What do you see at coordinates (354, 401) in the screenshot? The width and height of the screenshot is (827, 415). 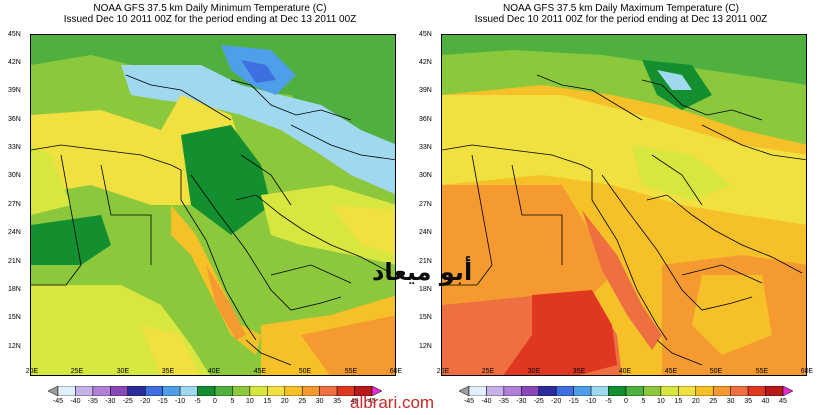 I see `colorbar-label: 40` at bounding box center [354, 401].